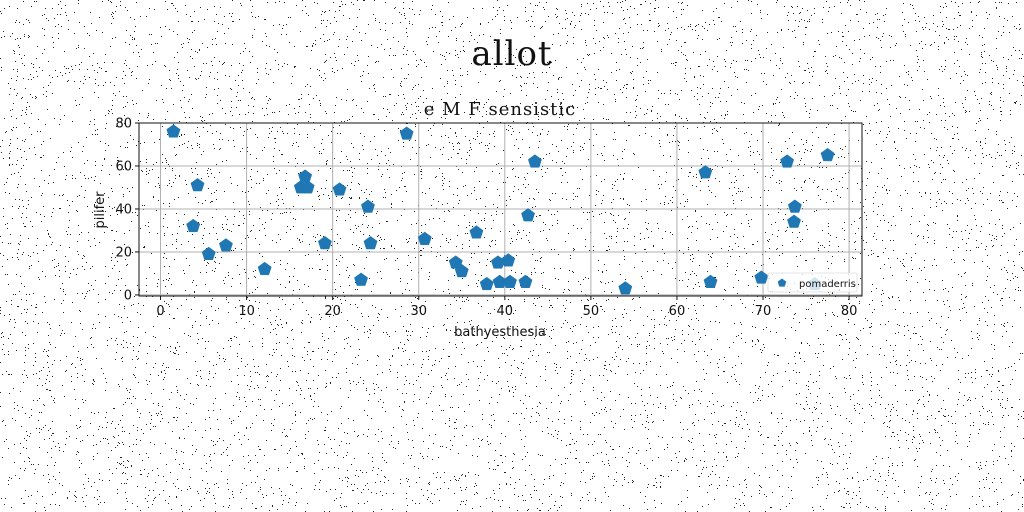 This screenshot has width=1024, height=512. Describe the element at coordinates (246, 311) in the screenshot. I see `x-tick-label: 10` at that location.